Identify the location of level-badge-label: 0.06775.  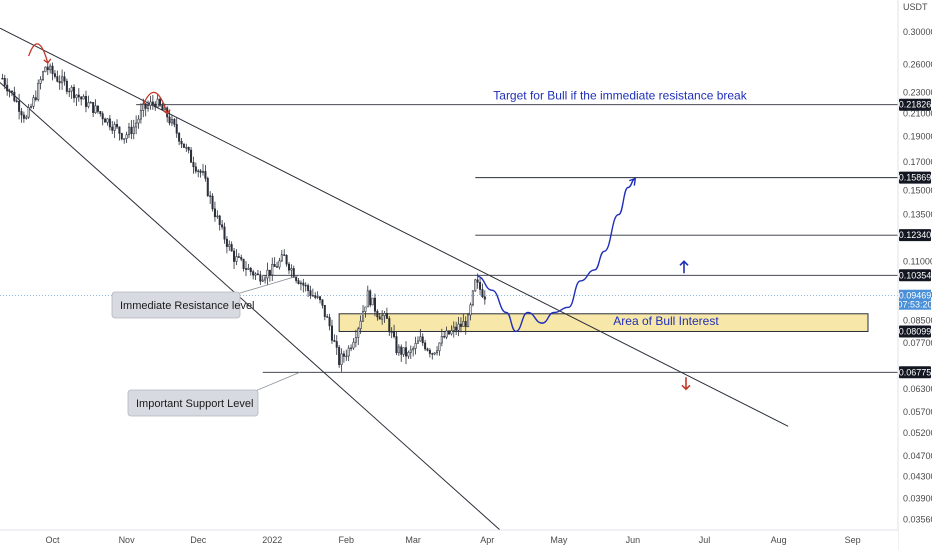
(915, 372).